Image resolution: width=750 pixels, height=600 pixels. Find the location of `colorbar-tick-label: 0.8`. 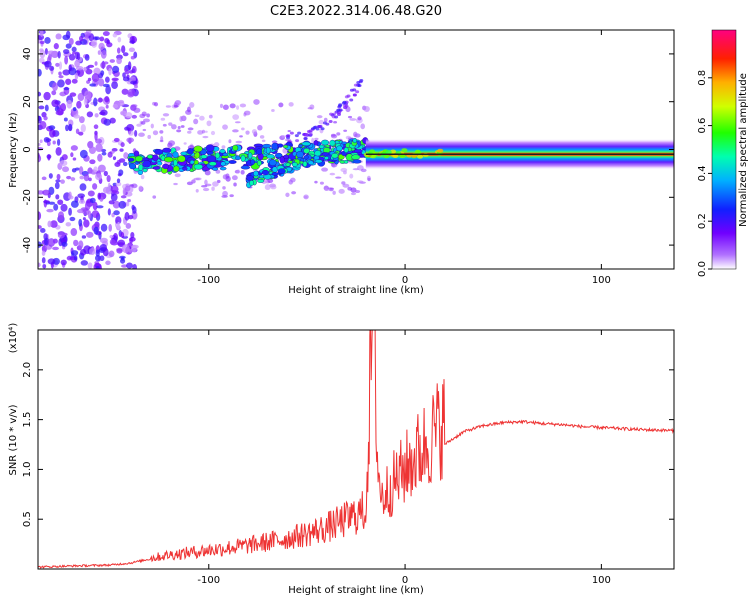

colorbar-tick-label: 0.8 is located at coordinates (702, 78).